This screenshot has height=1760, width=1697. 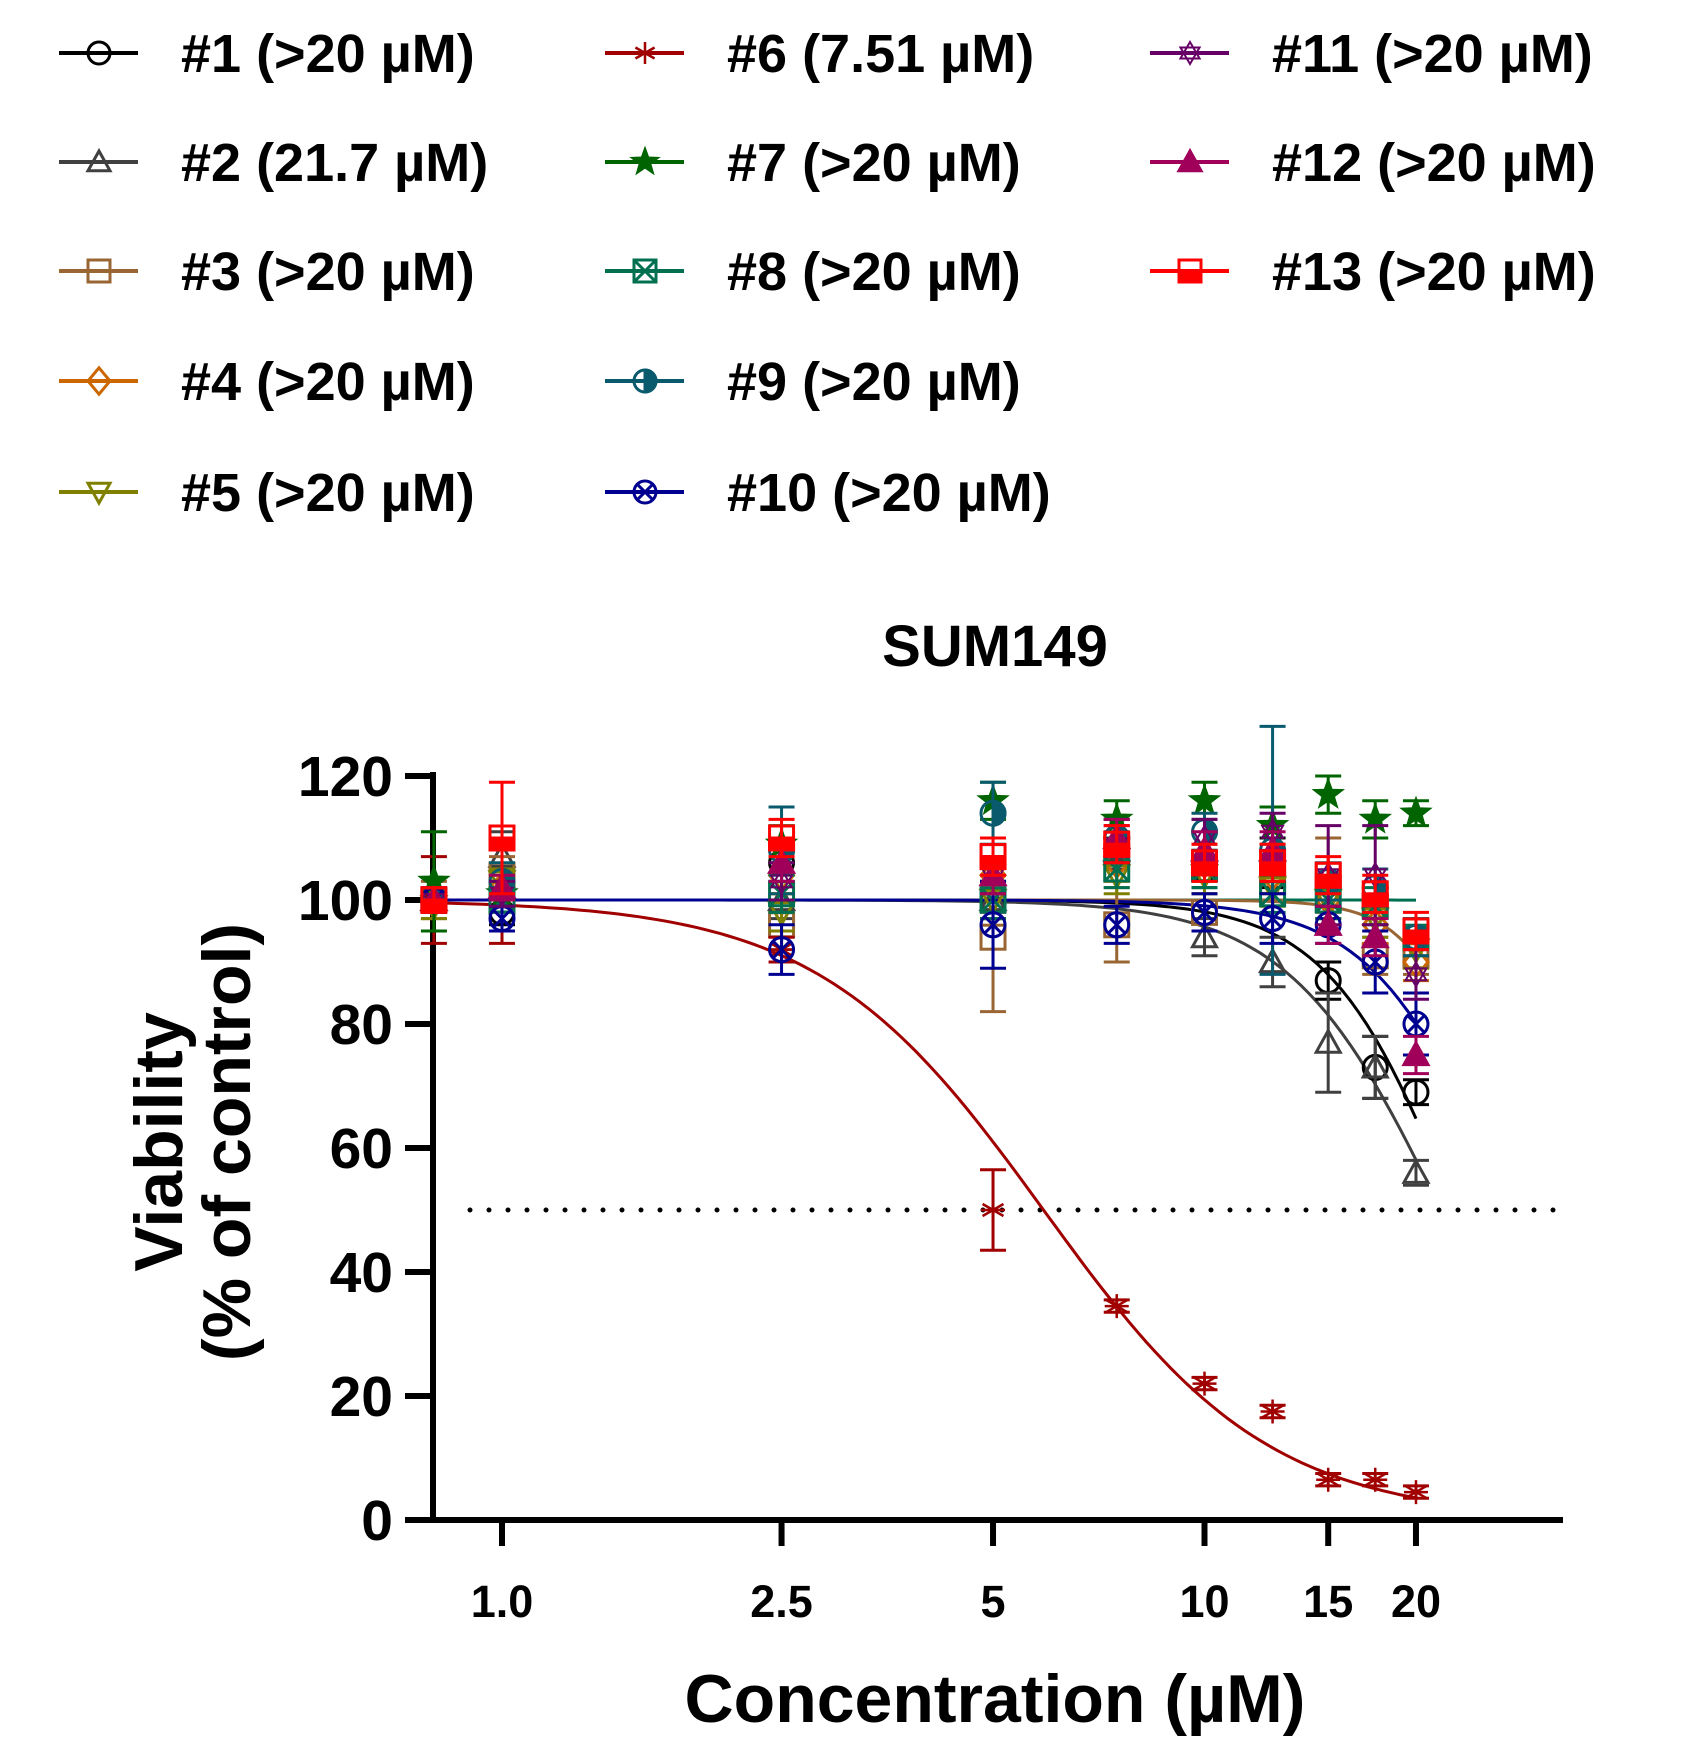 What do you see at coordinates (361, 1025) in the screenshot?
I see `y-tick-label: 80` at bounding box center [361, 1025].